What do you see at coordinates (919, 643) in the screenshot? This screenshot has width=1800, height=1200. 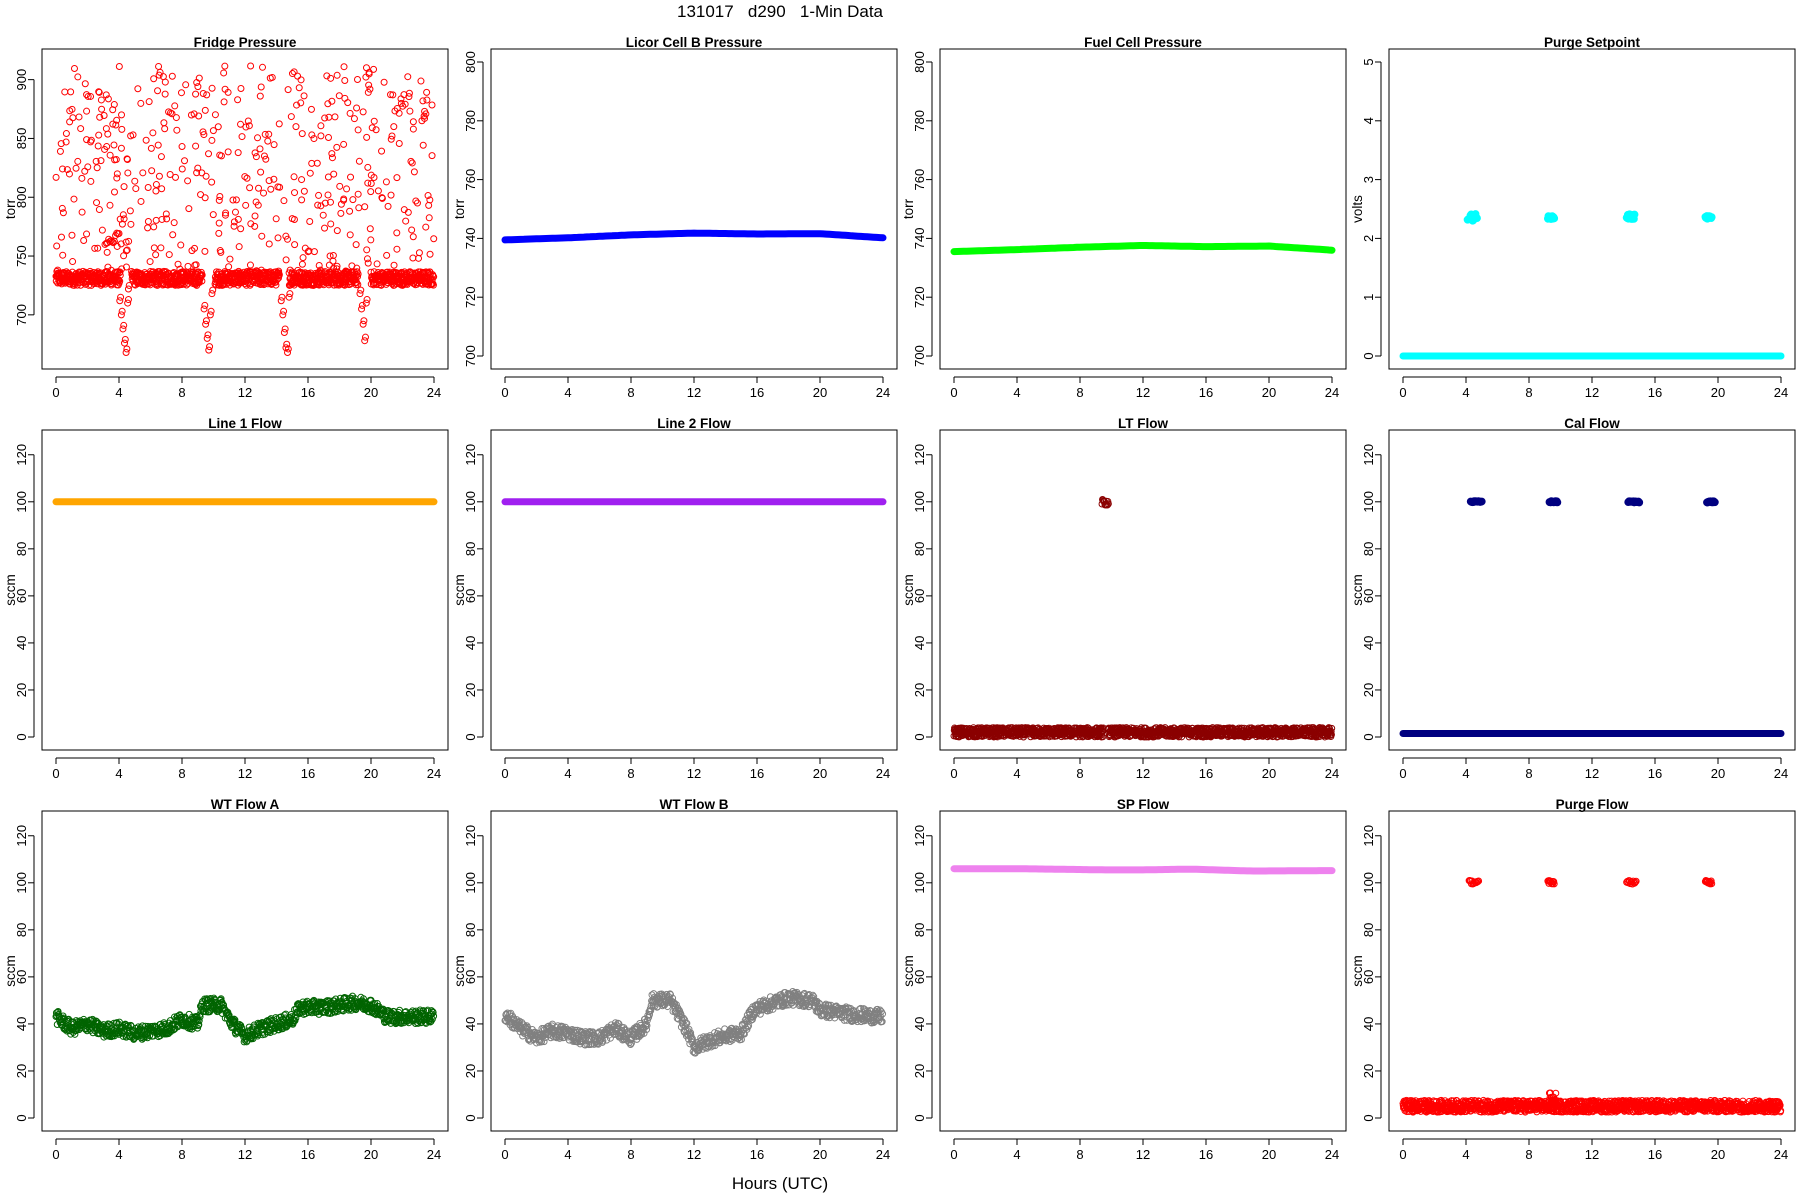 I see `y-tick-label: 40` at bounding box center [919, 643].